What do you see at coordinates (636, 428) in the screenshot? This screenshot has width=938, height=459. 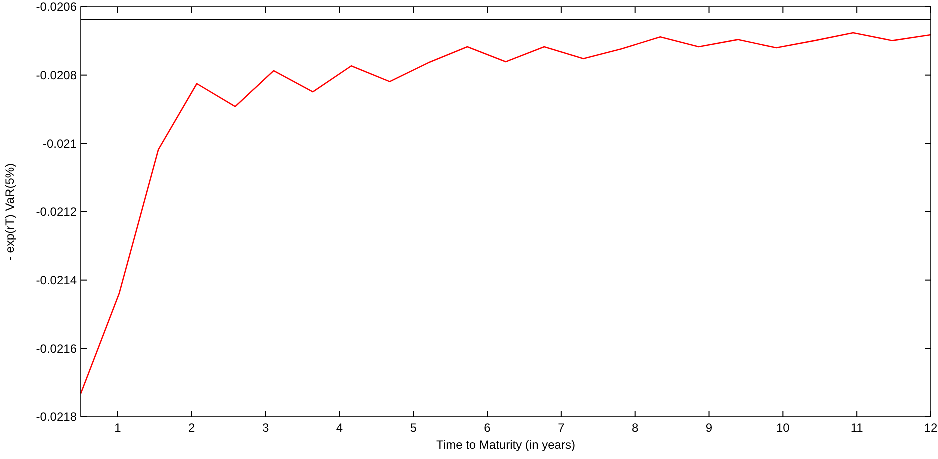 I see `x-tick-label: 8` at bounding box center [636, 428].